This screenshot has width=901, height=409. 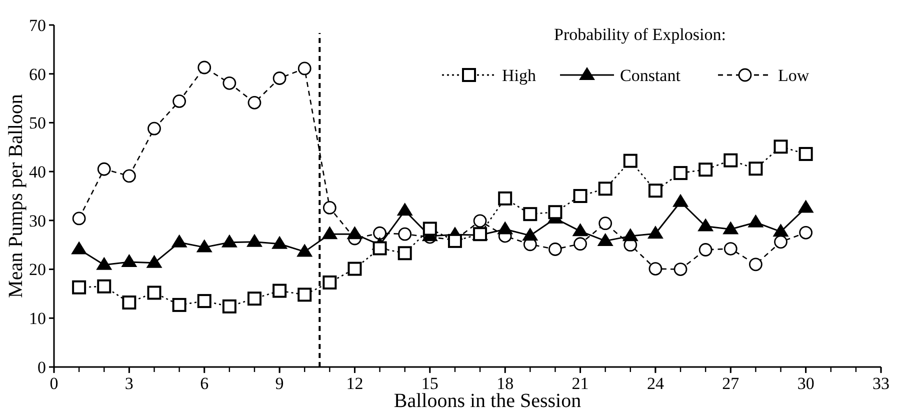 What do you see at coordinates (129, 383) in the screenshot?
I see `x-tick-label: 3` at bounding box center [129, 383].